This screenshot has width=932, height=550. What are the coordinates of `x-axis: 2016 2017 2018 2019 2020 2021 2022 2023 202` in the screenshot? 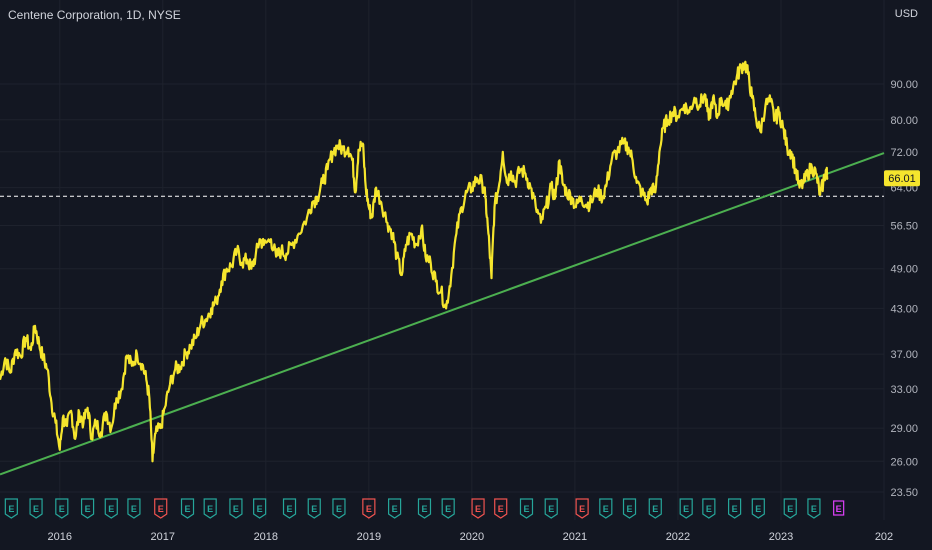 It's located at (471, 537).